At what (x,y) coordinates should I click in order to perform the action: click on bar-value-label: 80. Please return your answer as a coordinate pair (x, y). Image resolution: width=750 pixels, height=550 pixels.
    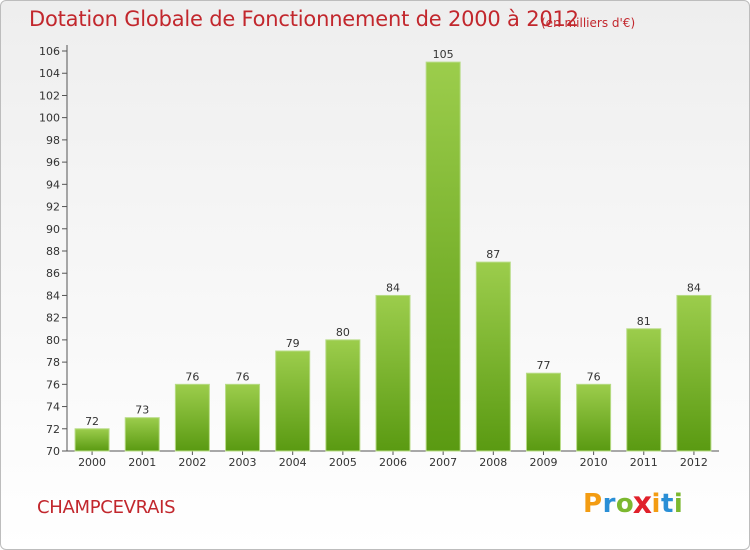
    Looking at the image, I should click on (343, 332).